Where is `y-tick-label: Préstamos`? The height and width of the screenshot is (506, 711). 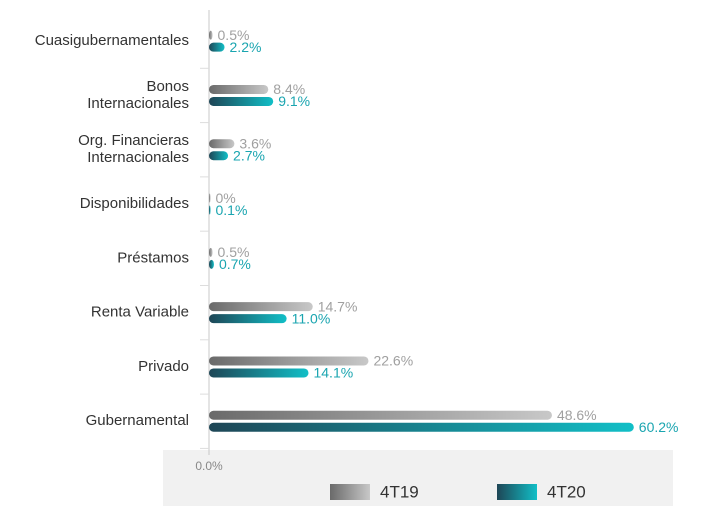 y-tick-label: Préstamos is located at coordinates (153, 257).